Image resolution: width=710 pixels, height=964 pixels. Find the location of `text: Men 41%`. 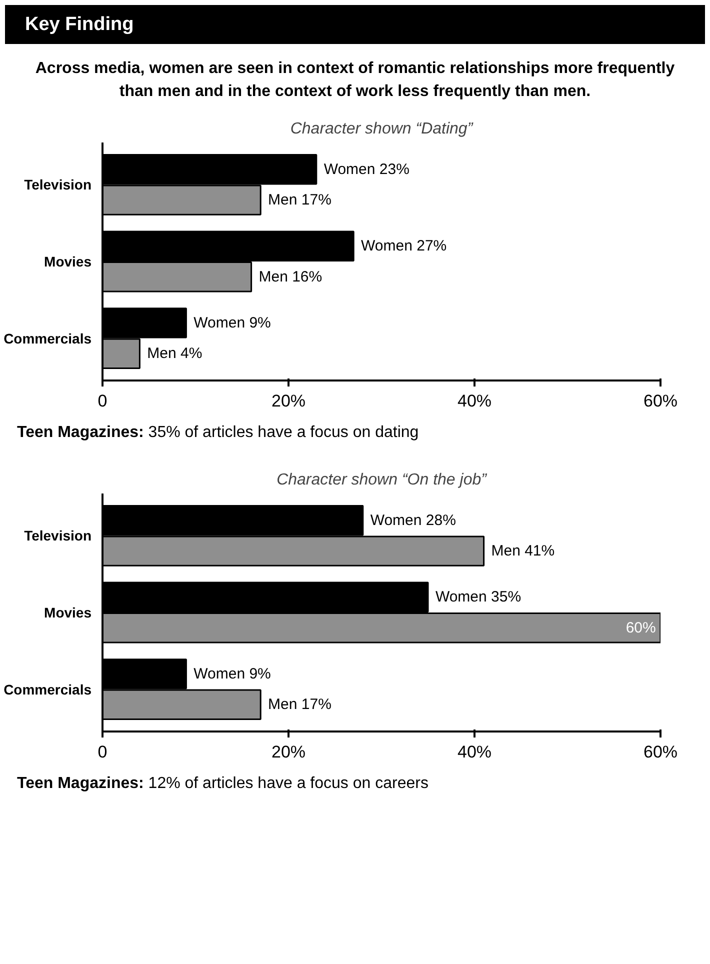

text: Men 41% is located at coordinates (523, 551).